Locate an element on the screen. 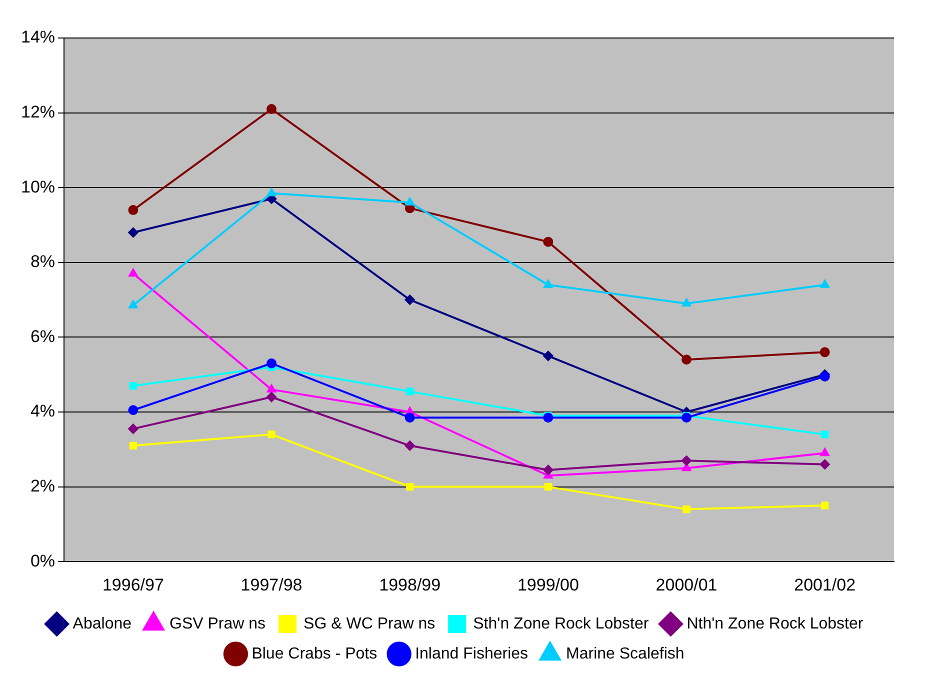 This screenshot has width=932, height=690. y-tick-label: 4% is located at coordinates (43, 411).